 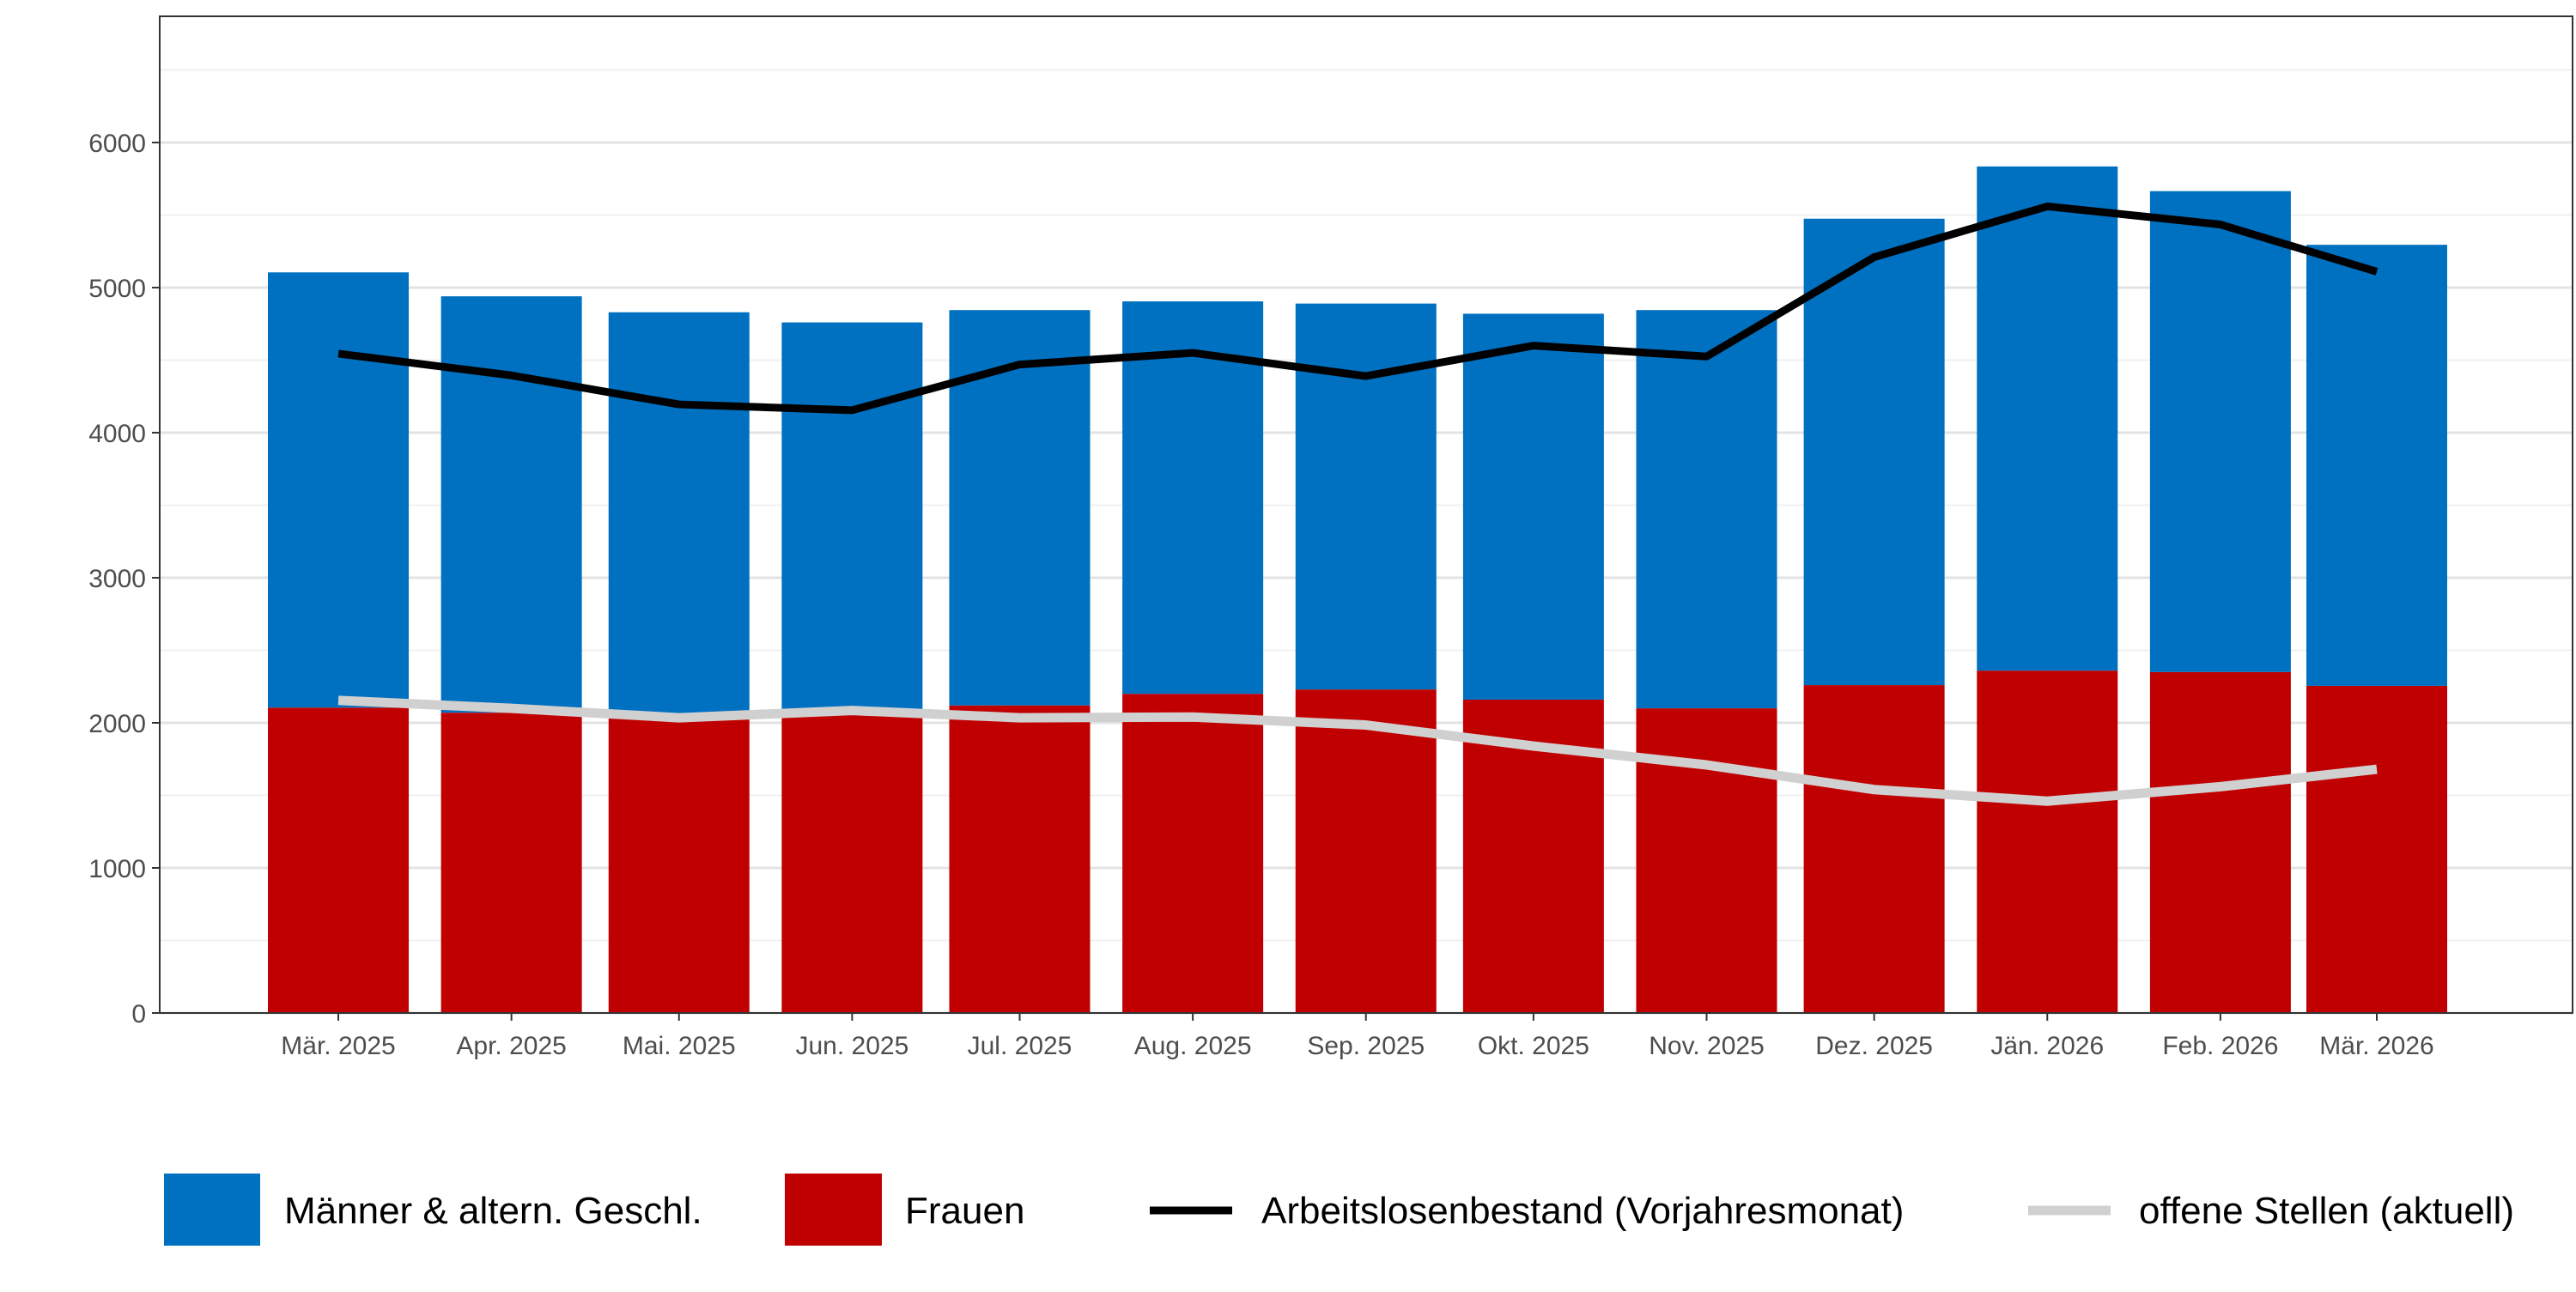 I want to click on x-tick-label: Okt. 2025, so click(x=1533, y=1046).